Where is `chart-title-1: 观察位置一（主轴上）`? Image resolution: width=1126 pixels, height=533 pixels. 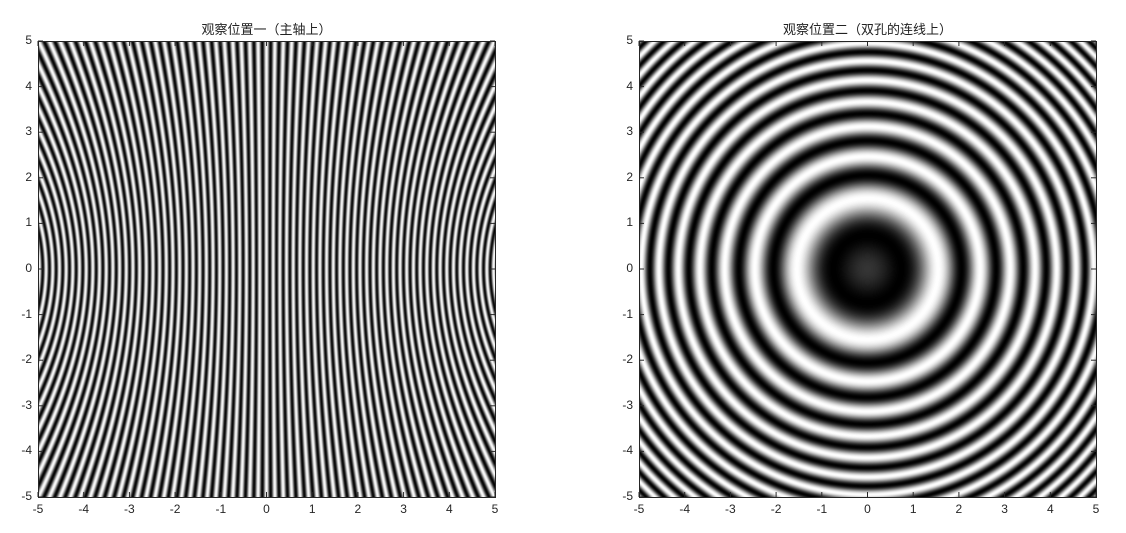 chart-title-1: 观察位置一（主轴上） is located at coordinates (266, 30).